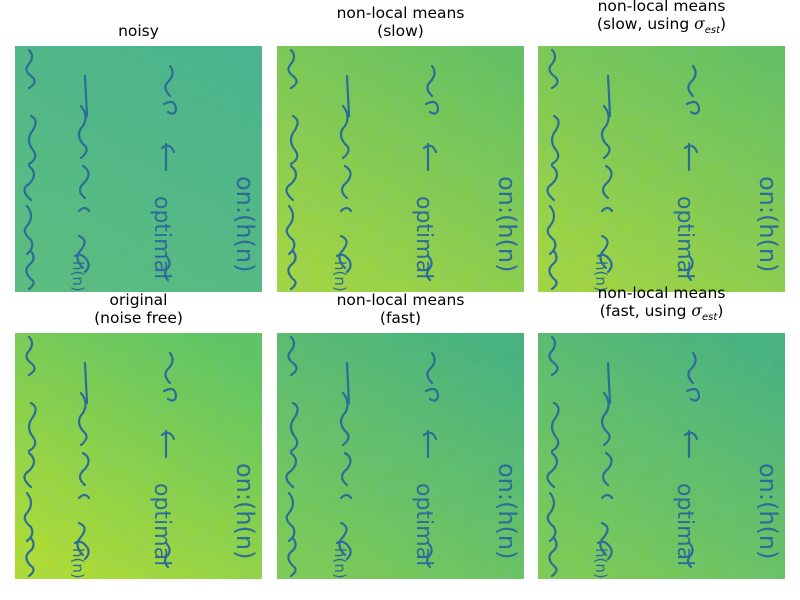 Image resolution: width=800 pixels, height=600 pixels. I want to click on panel-title: non-local means (fast), so click(400, 309).